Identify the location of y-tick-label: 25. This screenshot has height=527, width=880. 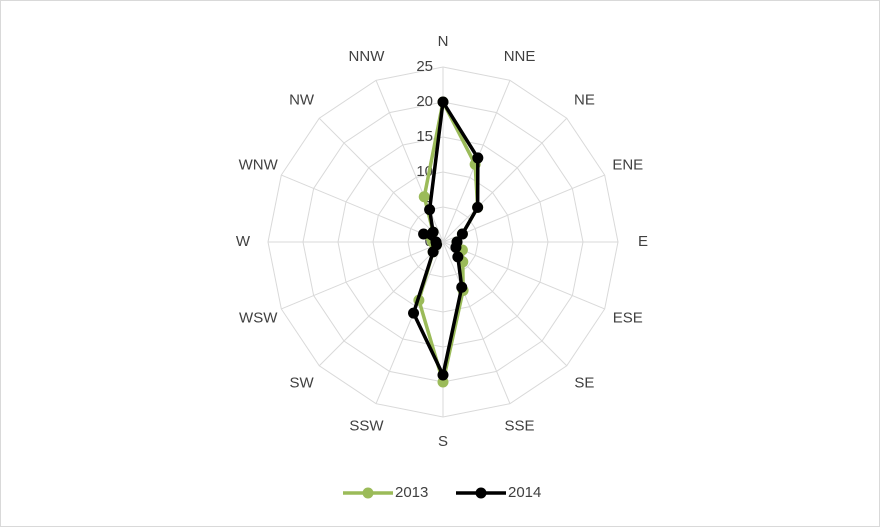
(424, 66).